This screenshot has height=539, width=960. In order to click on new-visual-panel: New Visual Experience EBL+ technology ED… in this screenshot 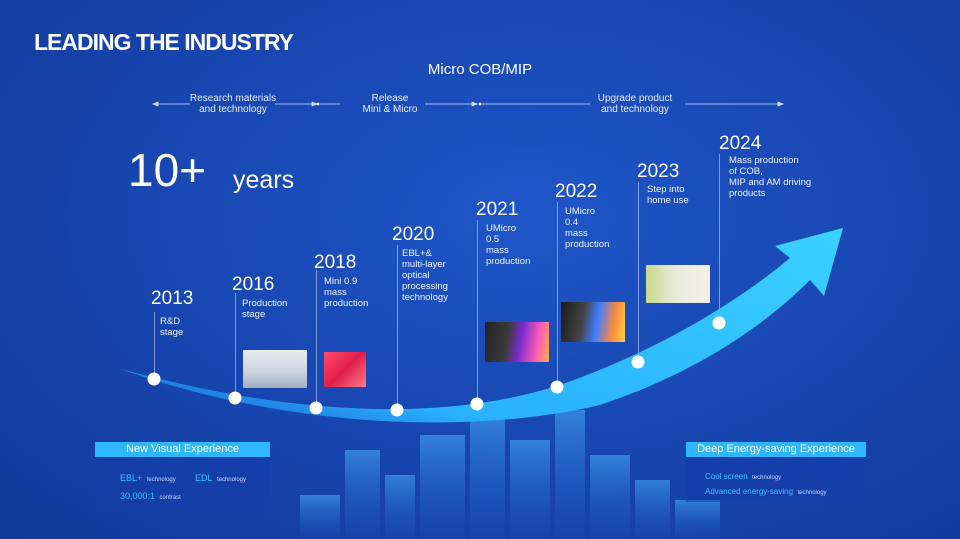, I will do `click(182, 478)`.